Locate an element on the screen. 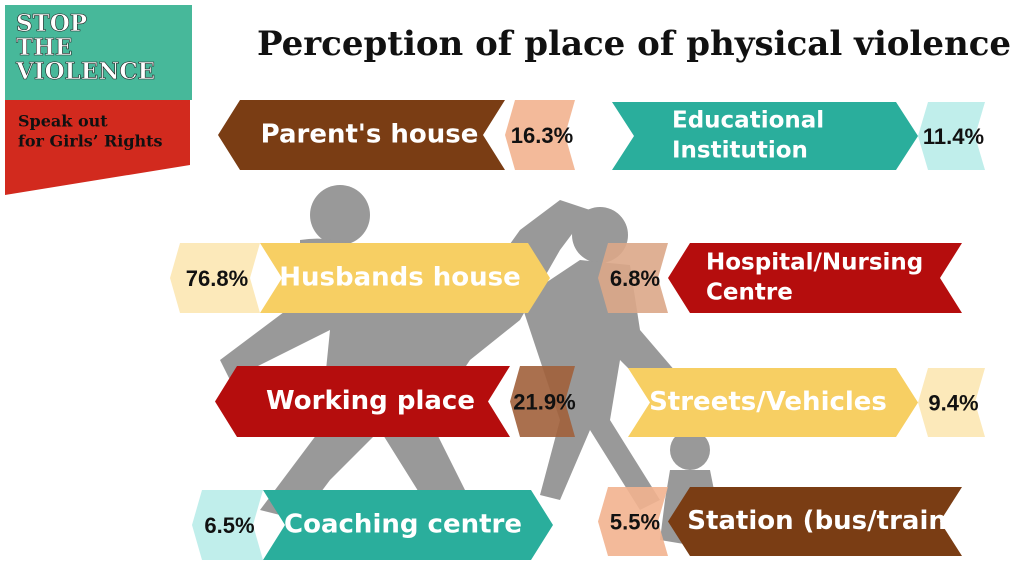 This screenshot has height=576, width=1024. percentage: 76.8% is located at coordinates (217, 278).